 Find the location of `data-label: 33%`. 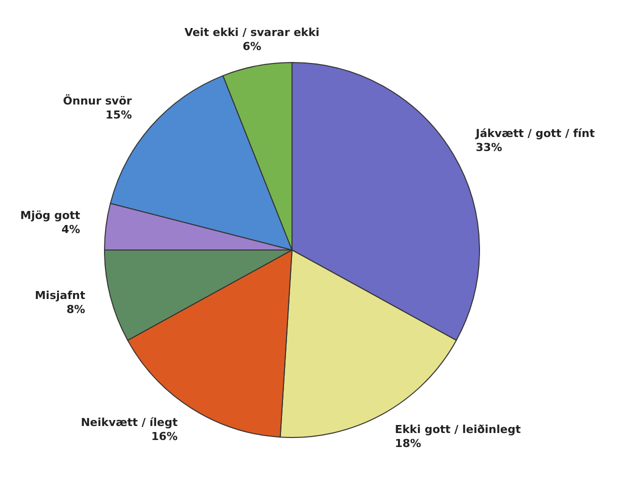

data-label: 33% is located at coordinates (489, 147).